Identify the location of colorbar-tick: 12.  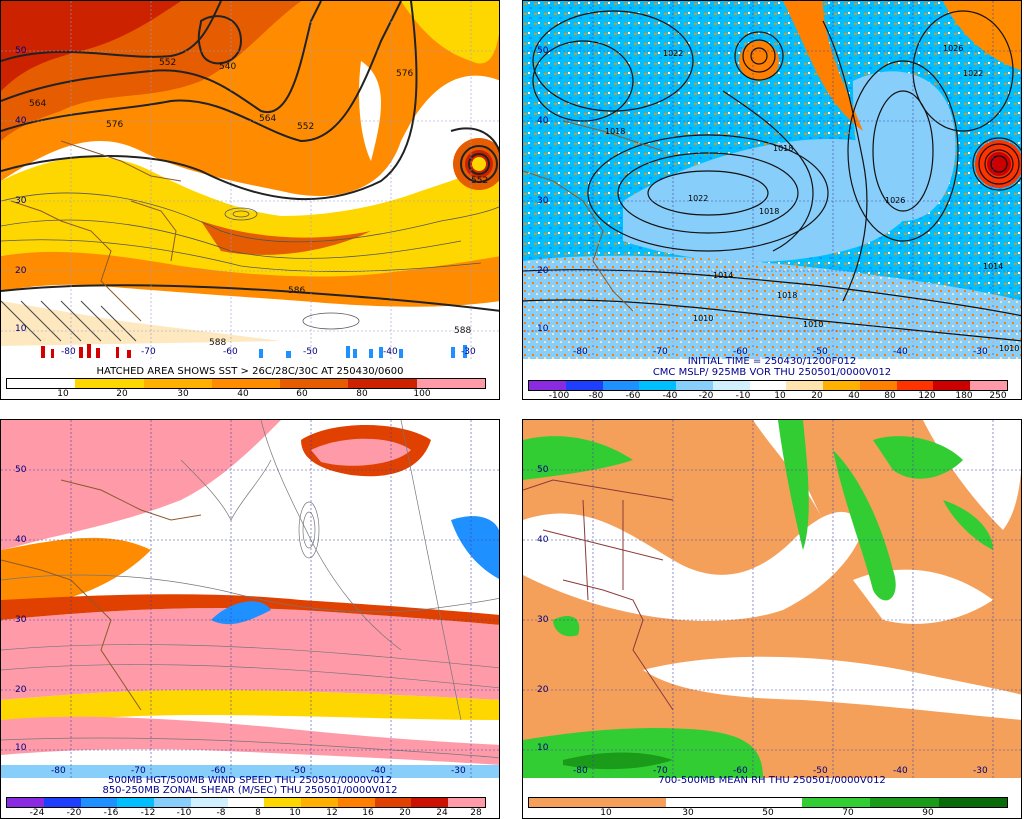
(332, 813).